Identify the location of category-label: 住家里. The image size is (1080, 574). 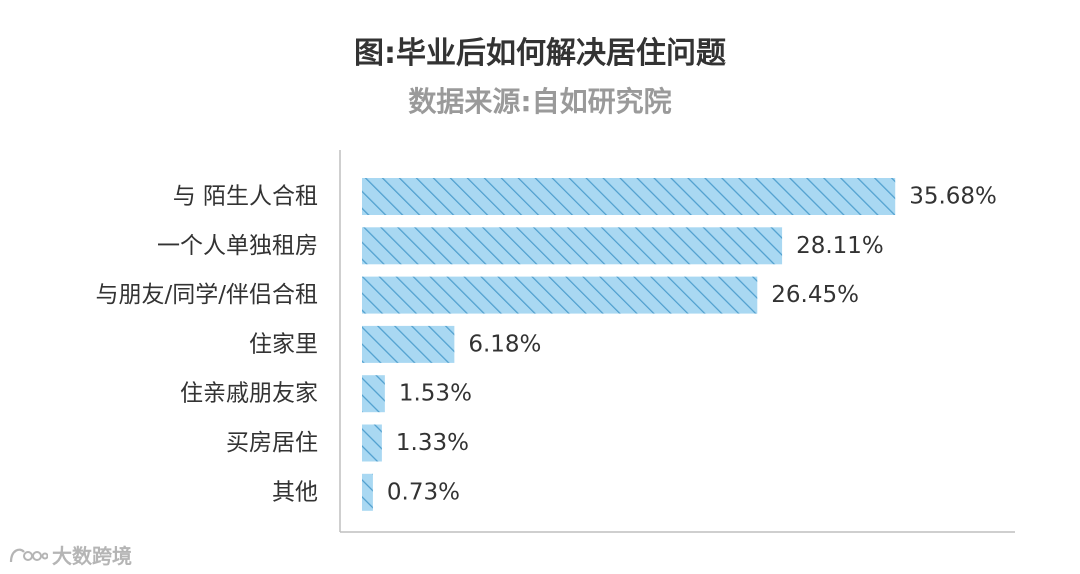
(283, 344).